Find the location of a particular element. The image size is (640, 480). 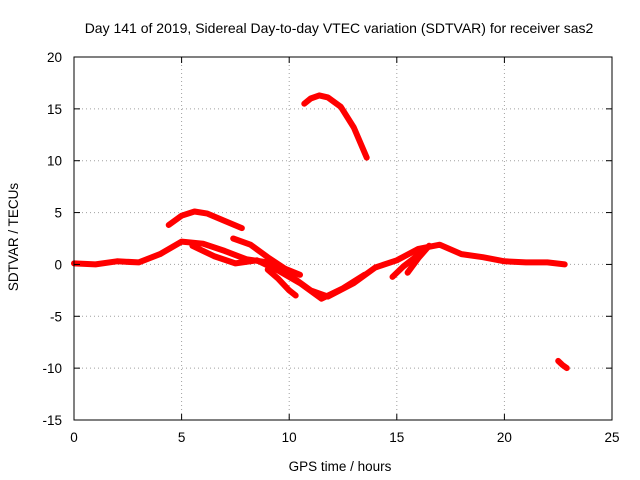

x-tick-label: 25 is located at coordinates (611, 437).